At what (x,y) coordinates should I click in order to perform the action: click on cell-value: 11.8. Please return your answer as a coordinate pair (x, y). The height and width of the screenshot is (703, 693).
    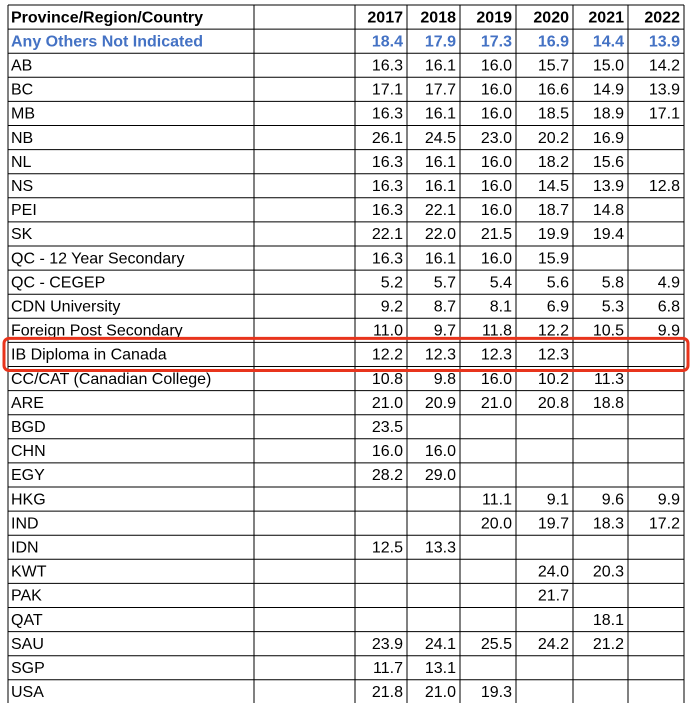
    Looking at the image, I should click on (497, 331).